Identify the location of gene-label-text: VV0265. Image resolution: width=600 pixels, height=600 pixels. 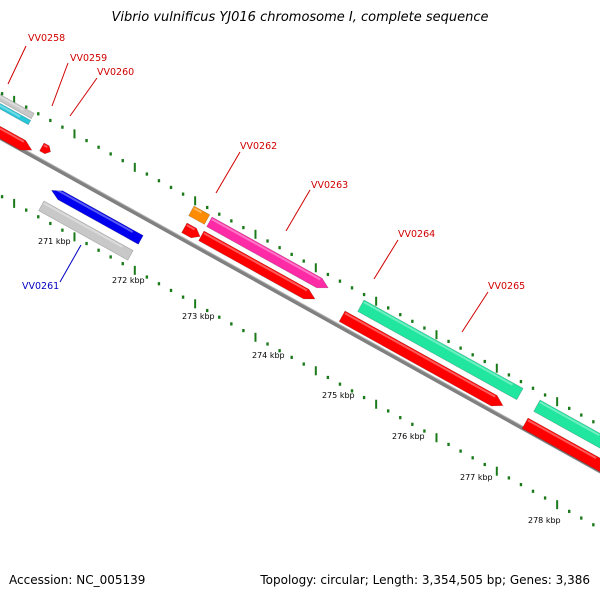
(506, 286).